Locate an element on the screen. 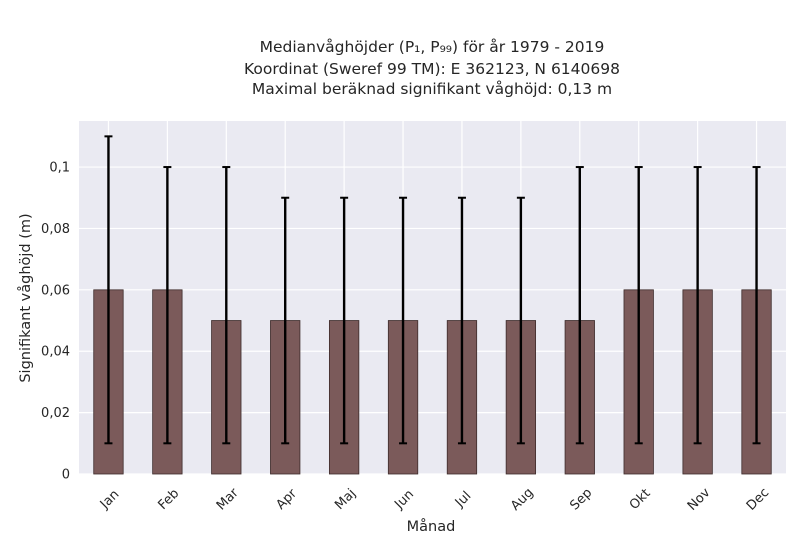 Image resolution: width=800 pixels, height=550 pixels. y-tick-label: 0,08 is located at coordinates (55, 229).